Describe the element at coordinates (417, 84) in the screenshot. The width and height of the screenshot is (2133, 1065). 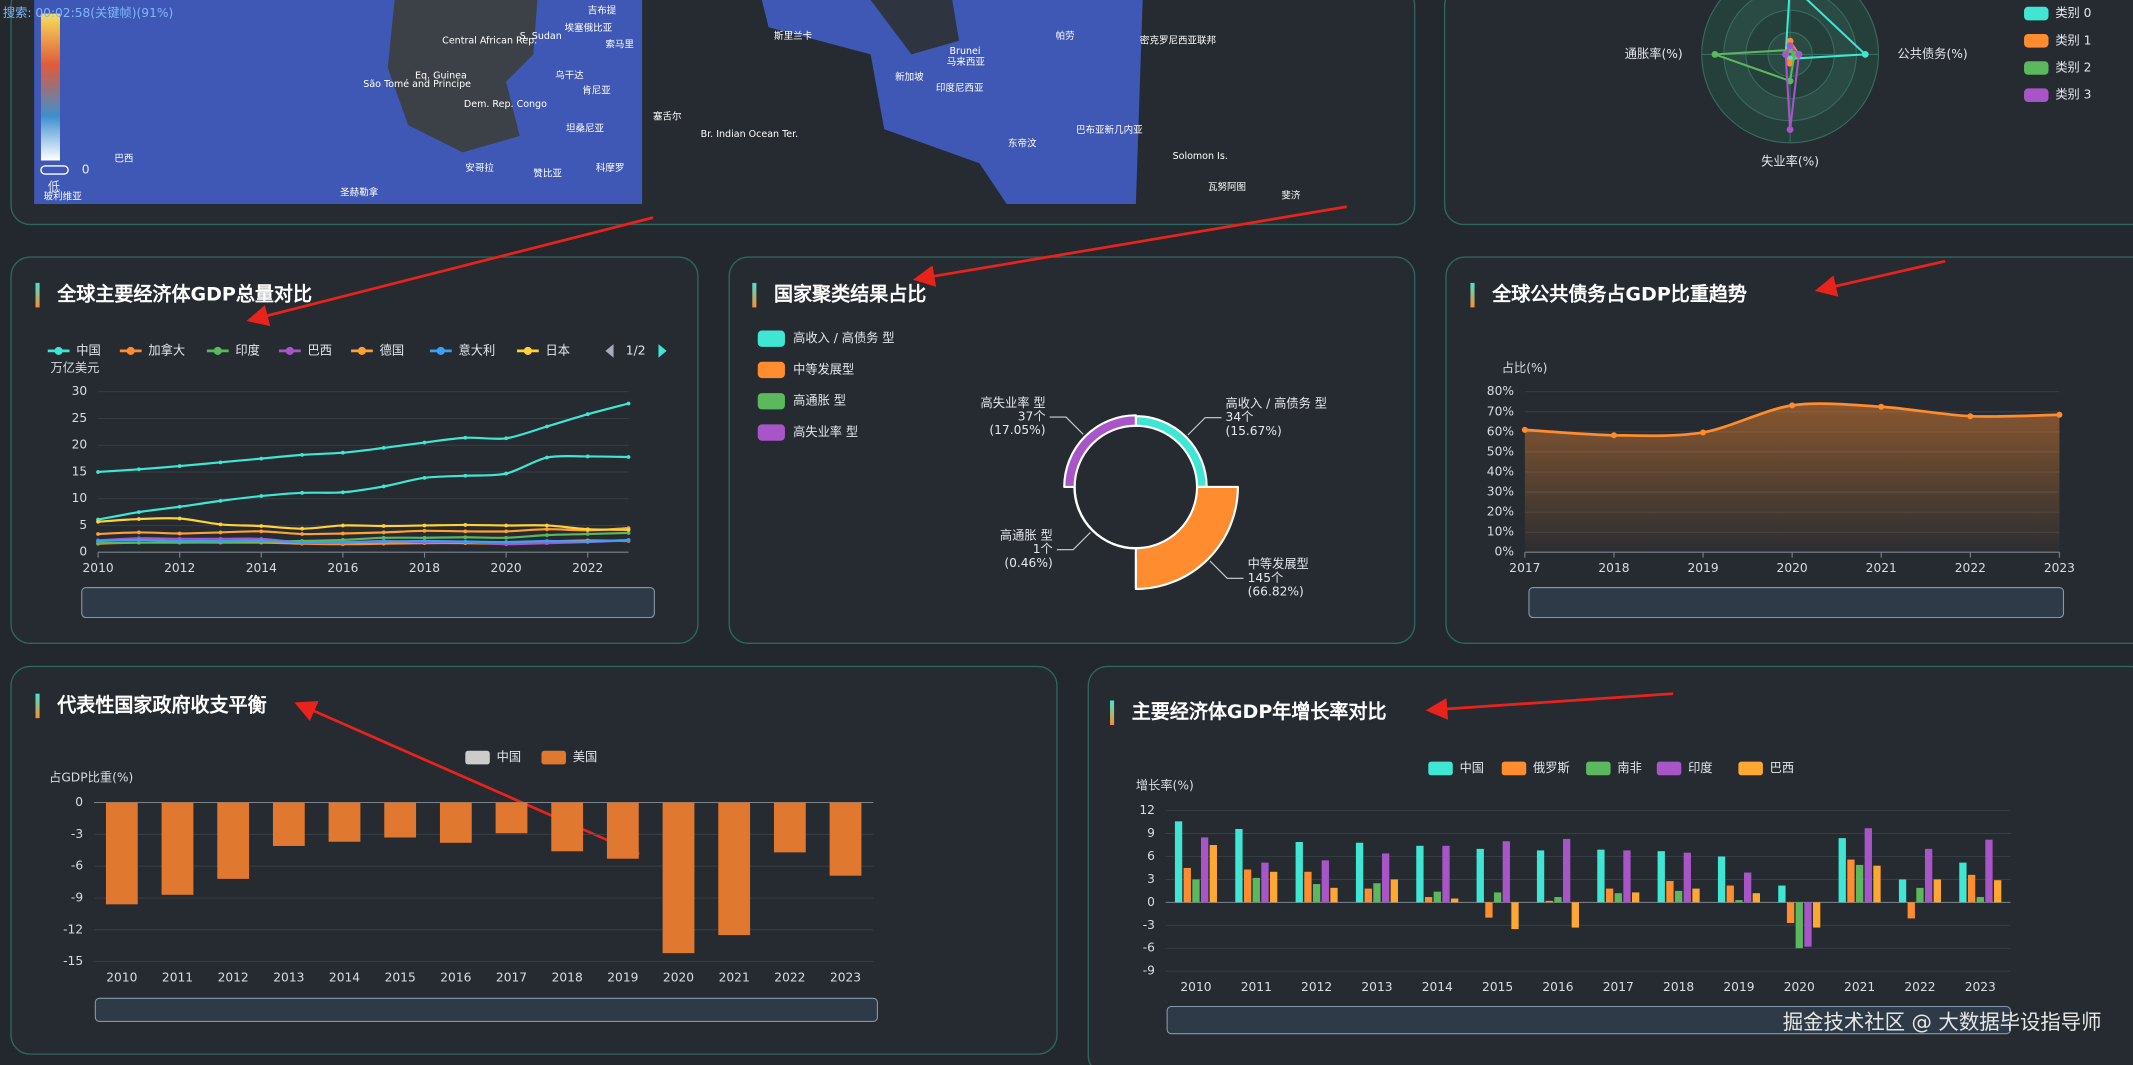
I see `map-label: São Tomé and Principe` at that location.